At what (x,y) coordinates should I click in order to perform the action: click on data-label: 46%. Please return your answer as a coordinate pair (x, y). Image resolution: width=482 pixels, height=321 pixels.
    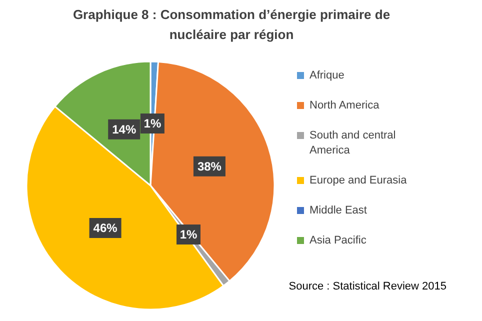
    Looking at the image, I should click on (105, 227).